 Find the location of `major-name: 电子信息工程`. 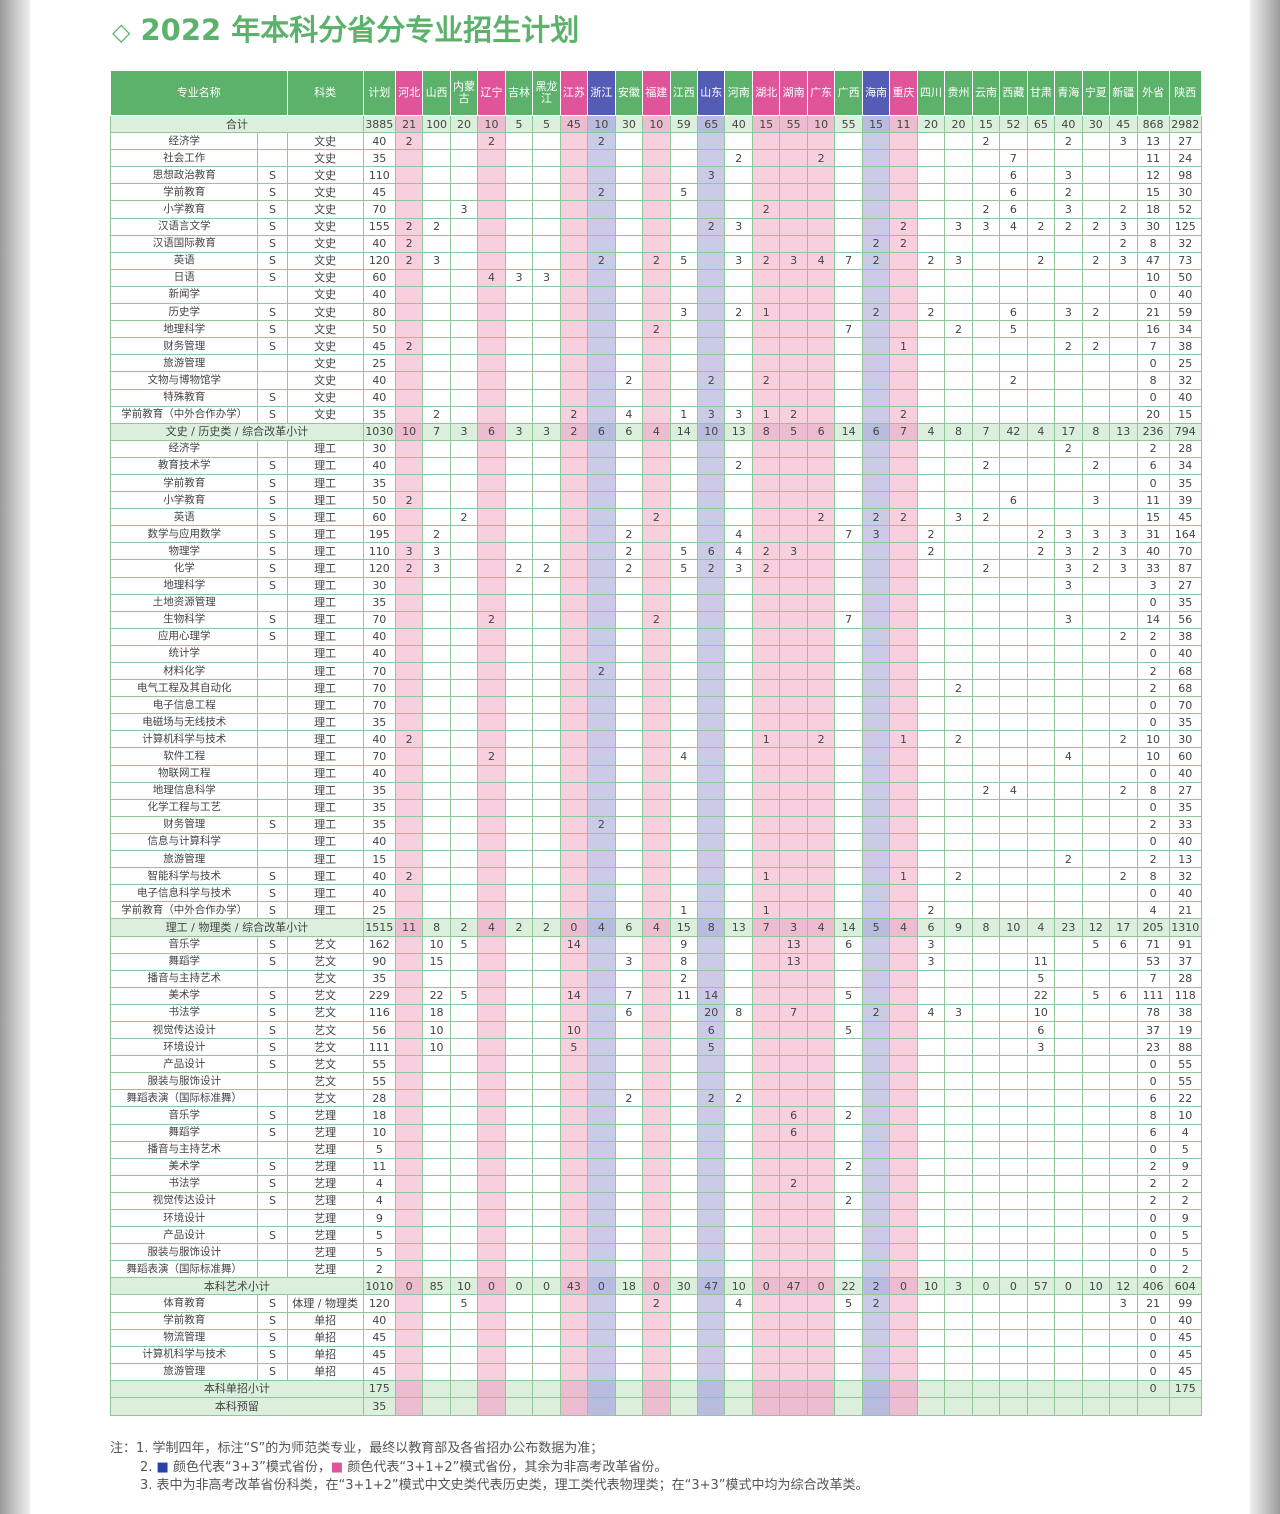

major-name: 电子信息工程 is located at coordinates (184, 705).